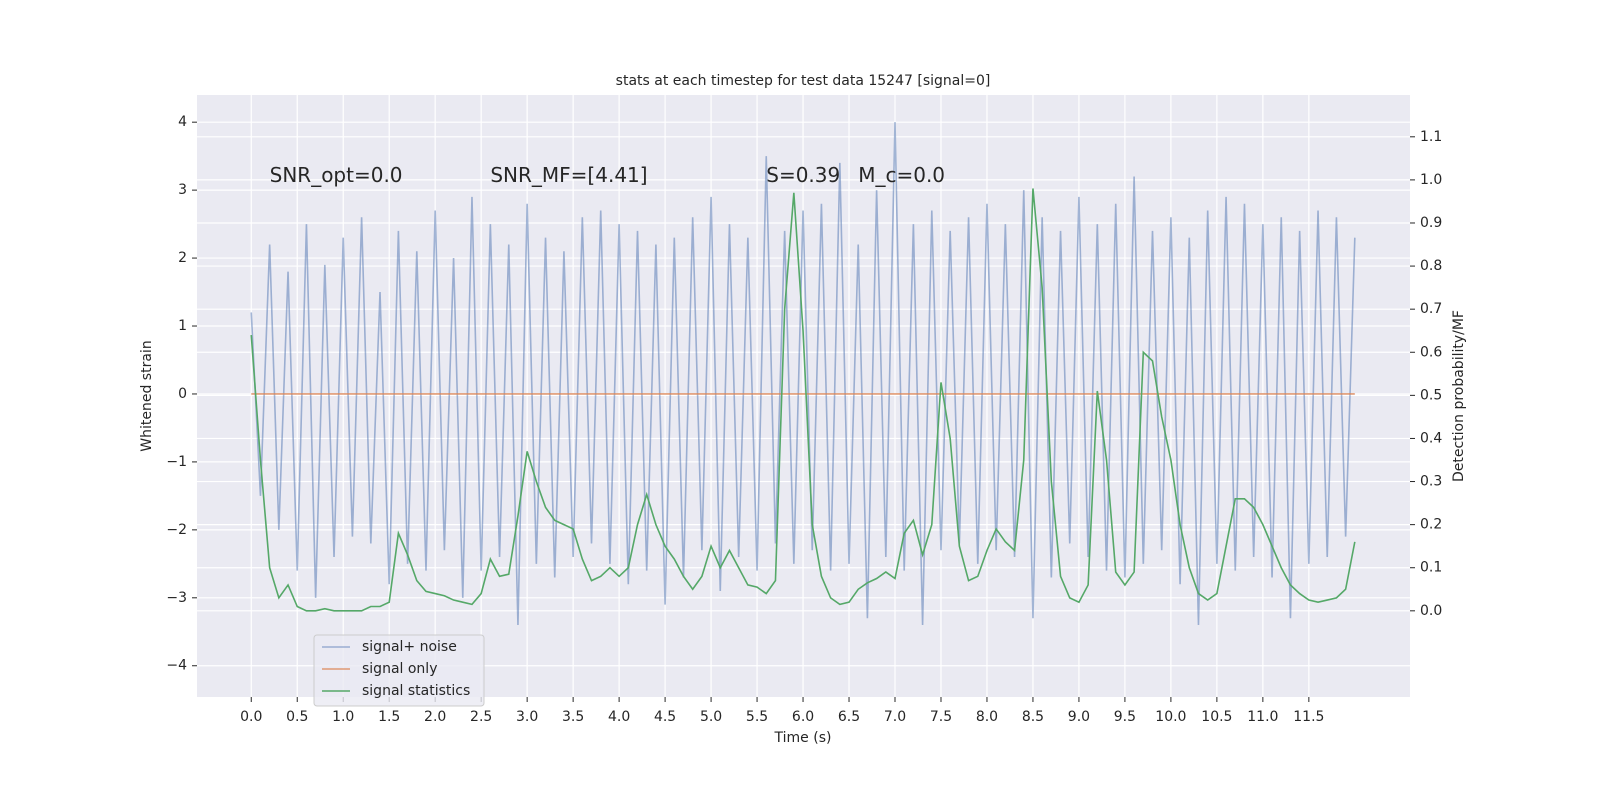 This screenshot has height=800, width=1600. I want to click on x-tick-label: 5.5, so click(757, 717).